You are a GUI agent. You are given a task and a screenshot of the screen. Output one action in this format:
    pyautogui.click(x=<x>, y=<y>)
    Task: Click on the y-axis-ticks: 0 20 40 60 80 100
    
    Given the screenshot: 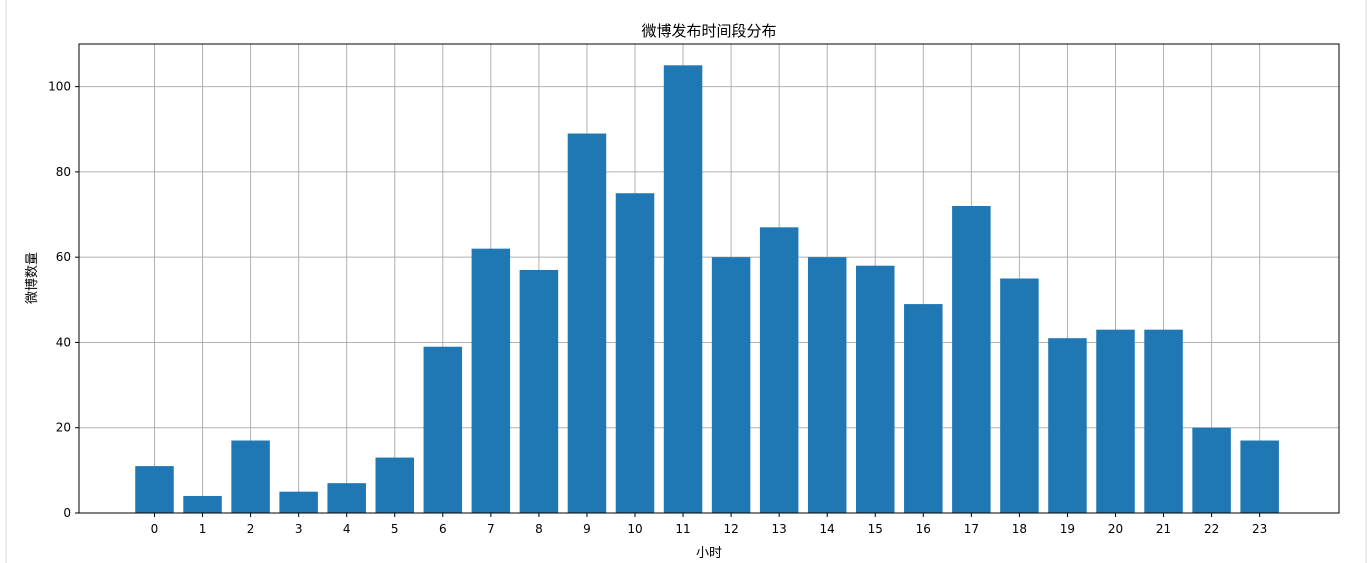 What is the action you would take?
    pyautogui.click(x=63, y=300)
    